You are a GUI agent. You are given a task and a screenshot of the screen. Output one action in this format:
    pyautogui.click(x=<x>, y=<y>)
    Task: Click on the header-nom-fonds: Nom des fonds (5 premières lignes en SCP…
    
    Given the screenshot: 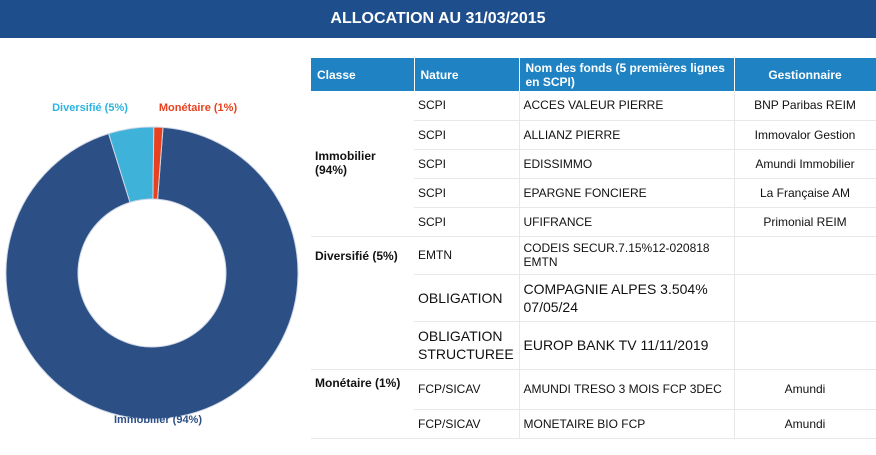 What is the action you would take?
    pyautogui.click(x=627, y=74)
    